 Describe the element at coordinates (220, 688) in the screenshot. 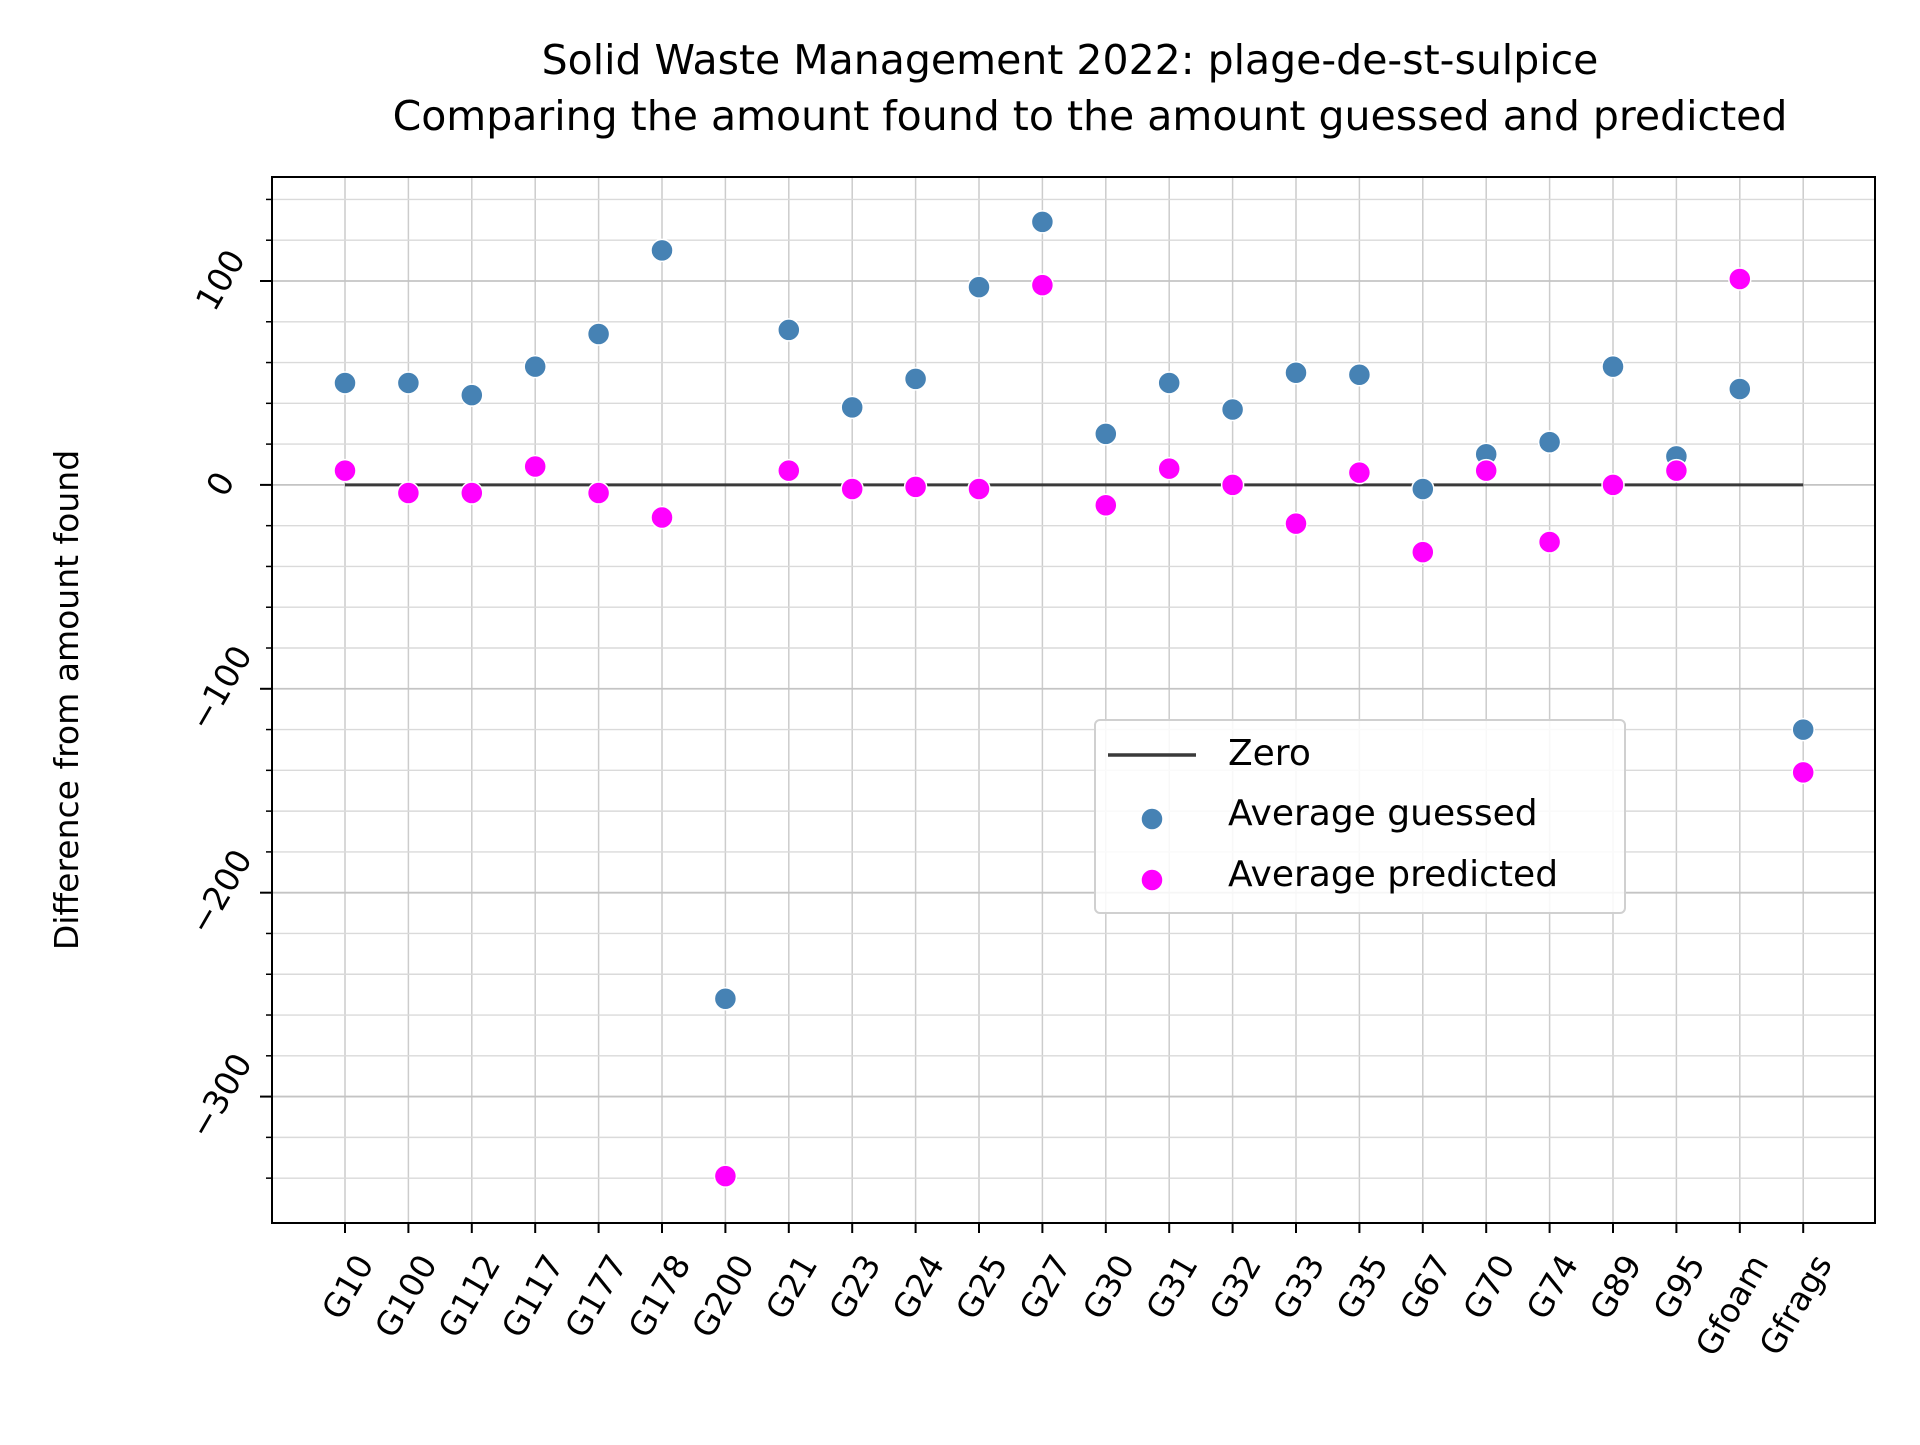

I see `y-tick-label: −100` at that location.